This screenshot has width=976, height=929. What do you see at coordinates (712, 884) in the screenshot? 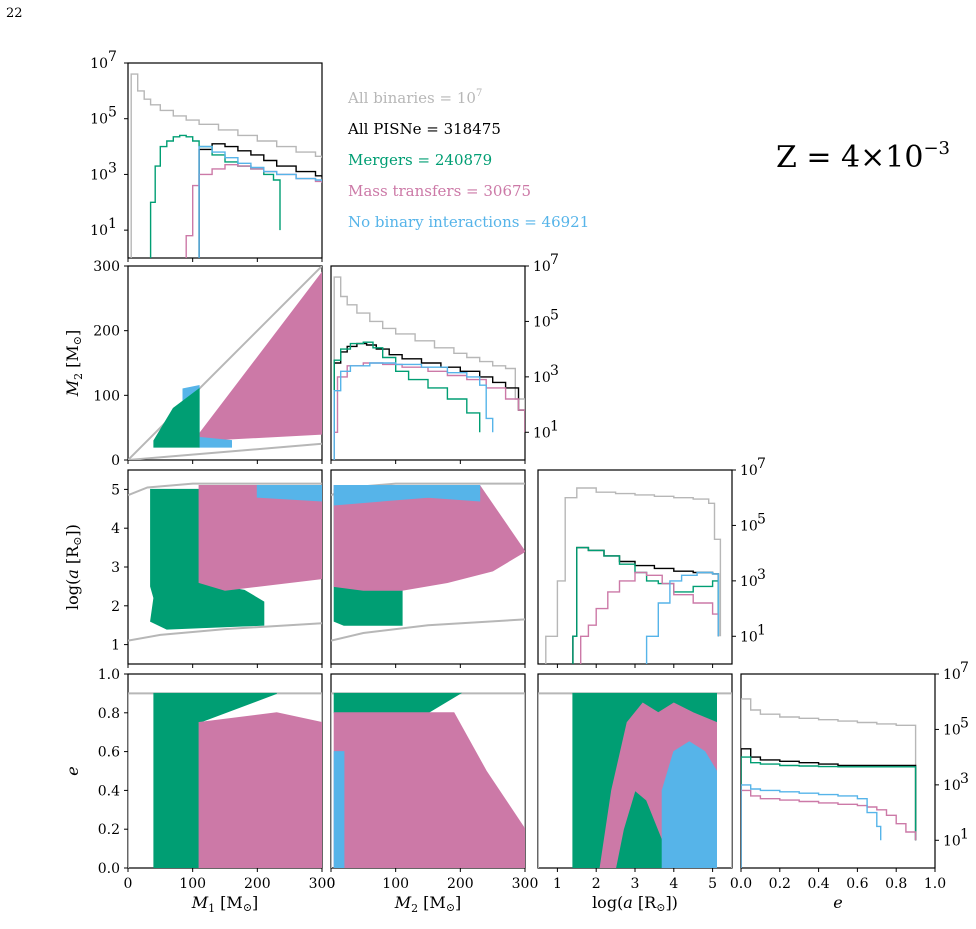
I see `x-tick-label: 5` at bounding box center [712, 884].